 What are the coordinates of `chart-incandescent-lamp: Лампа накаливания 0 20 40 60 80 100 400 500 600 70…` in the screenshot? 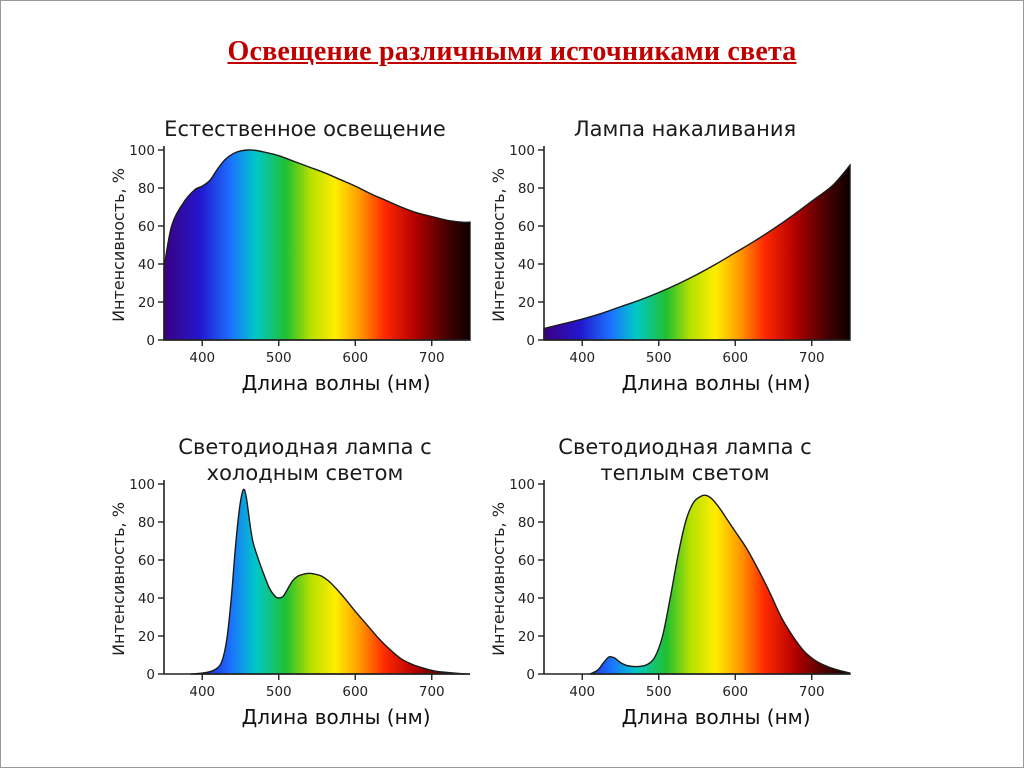 It's located at (670, 256).